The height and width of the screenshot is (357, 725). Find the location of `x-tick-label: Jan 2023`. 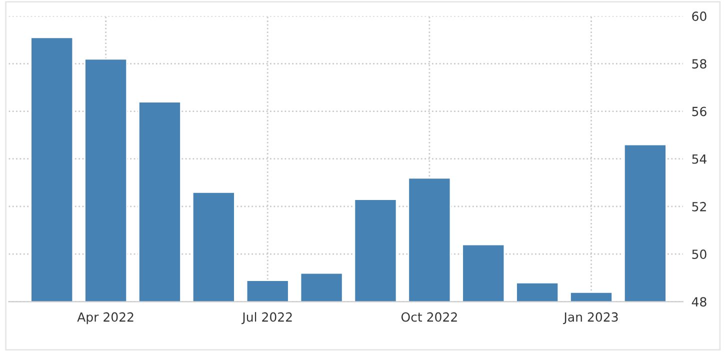

x-tick-label: Jan 2023 is located at coordinates (590, 318).